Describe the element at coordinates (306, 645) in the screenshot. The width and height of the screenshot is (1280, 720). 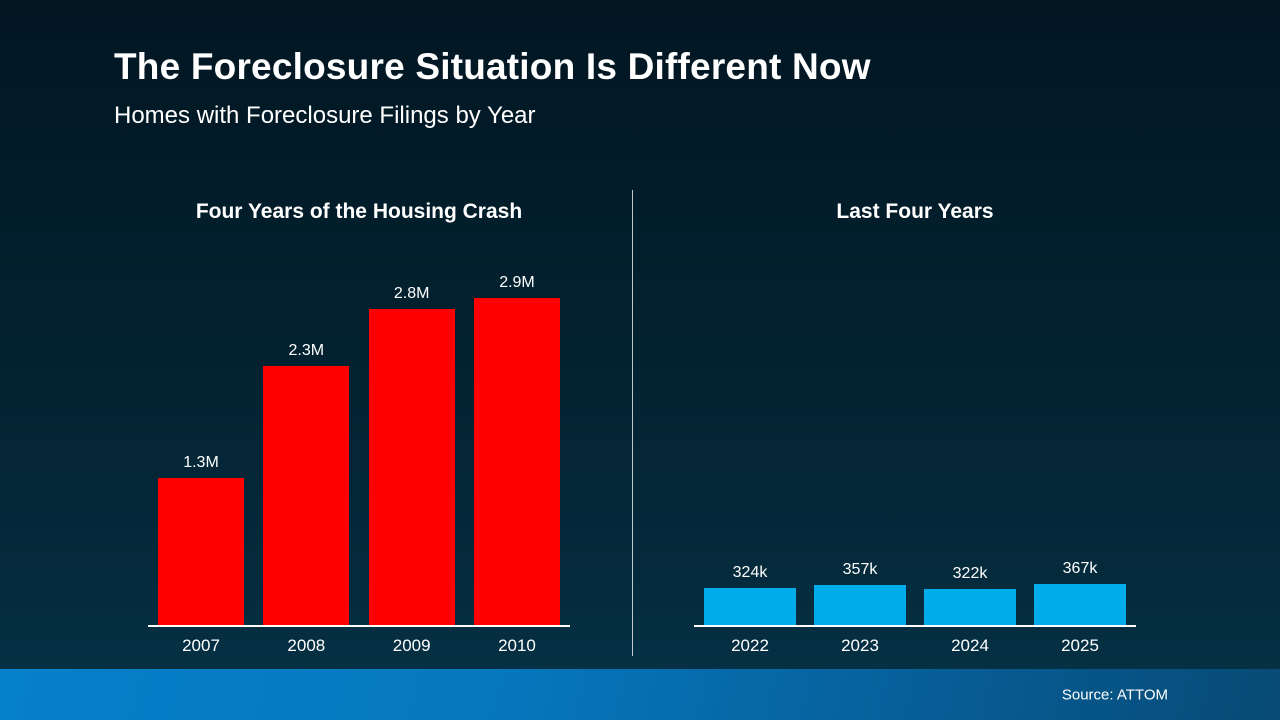
I see `x-axis-label: 2008` at that location.